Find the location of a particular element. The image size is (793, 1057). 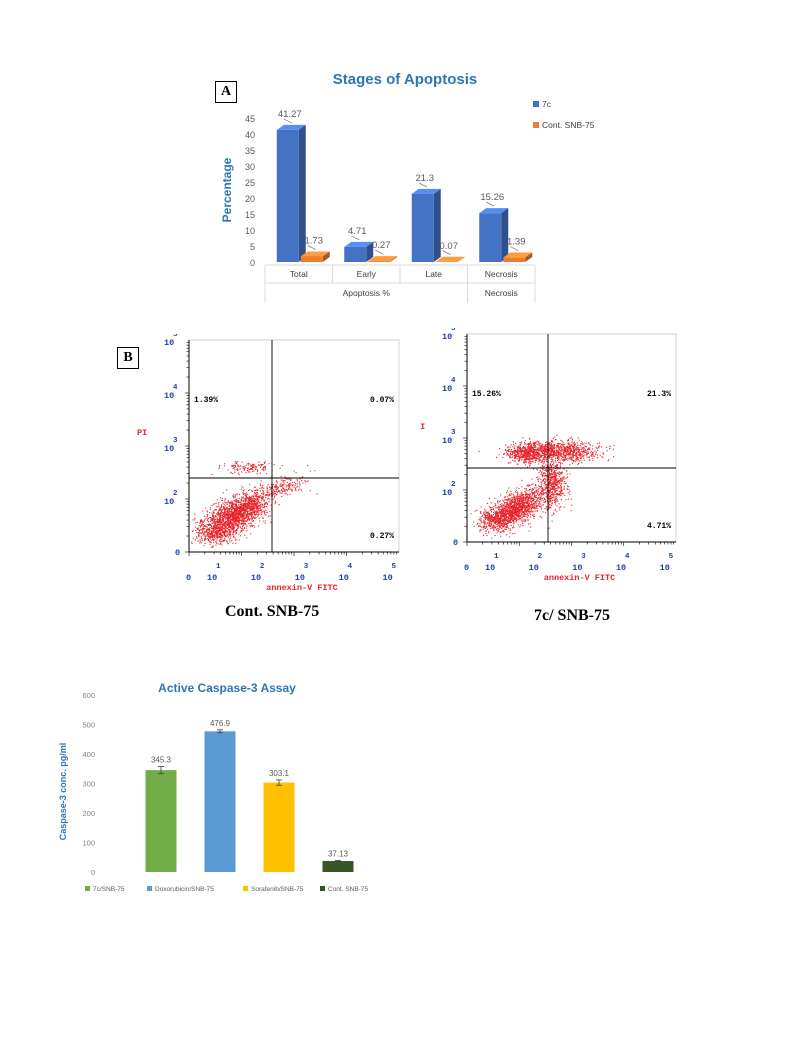

bar-cont-total is located at coordinates (315, 256).